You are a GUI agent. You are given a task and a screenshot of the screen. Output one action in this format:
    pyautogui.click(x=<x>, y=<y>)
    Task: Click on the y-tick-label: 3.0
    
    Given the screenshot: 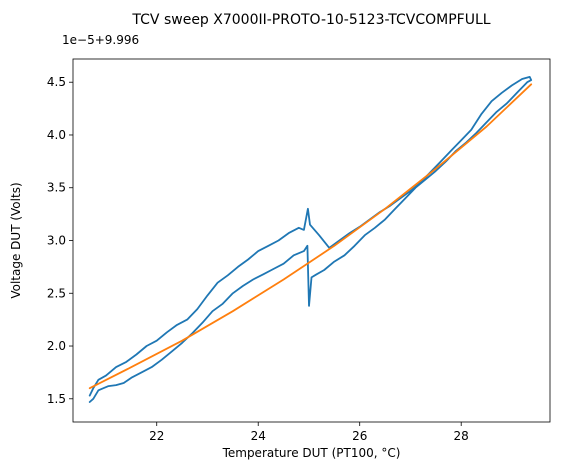 What is the action you would take?
    pyautogui.click(x=56, y=241)
    